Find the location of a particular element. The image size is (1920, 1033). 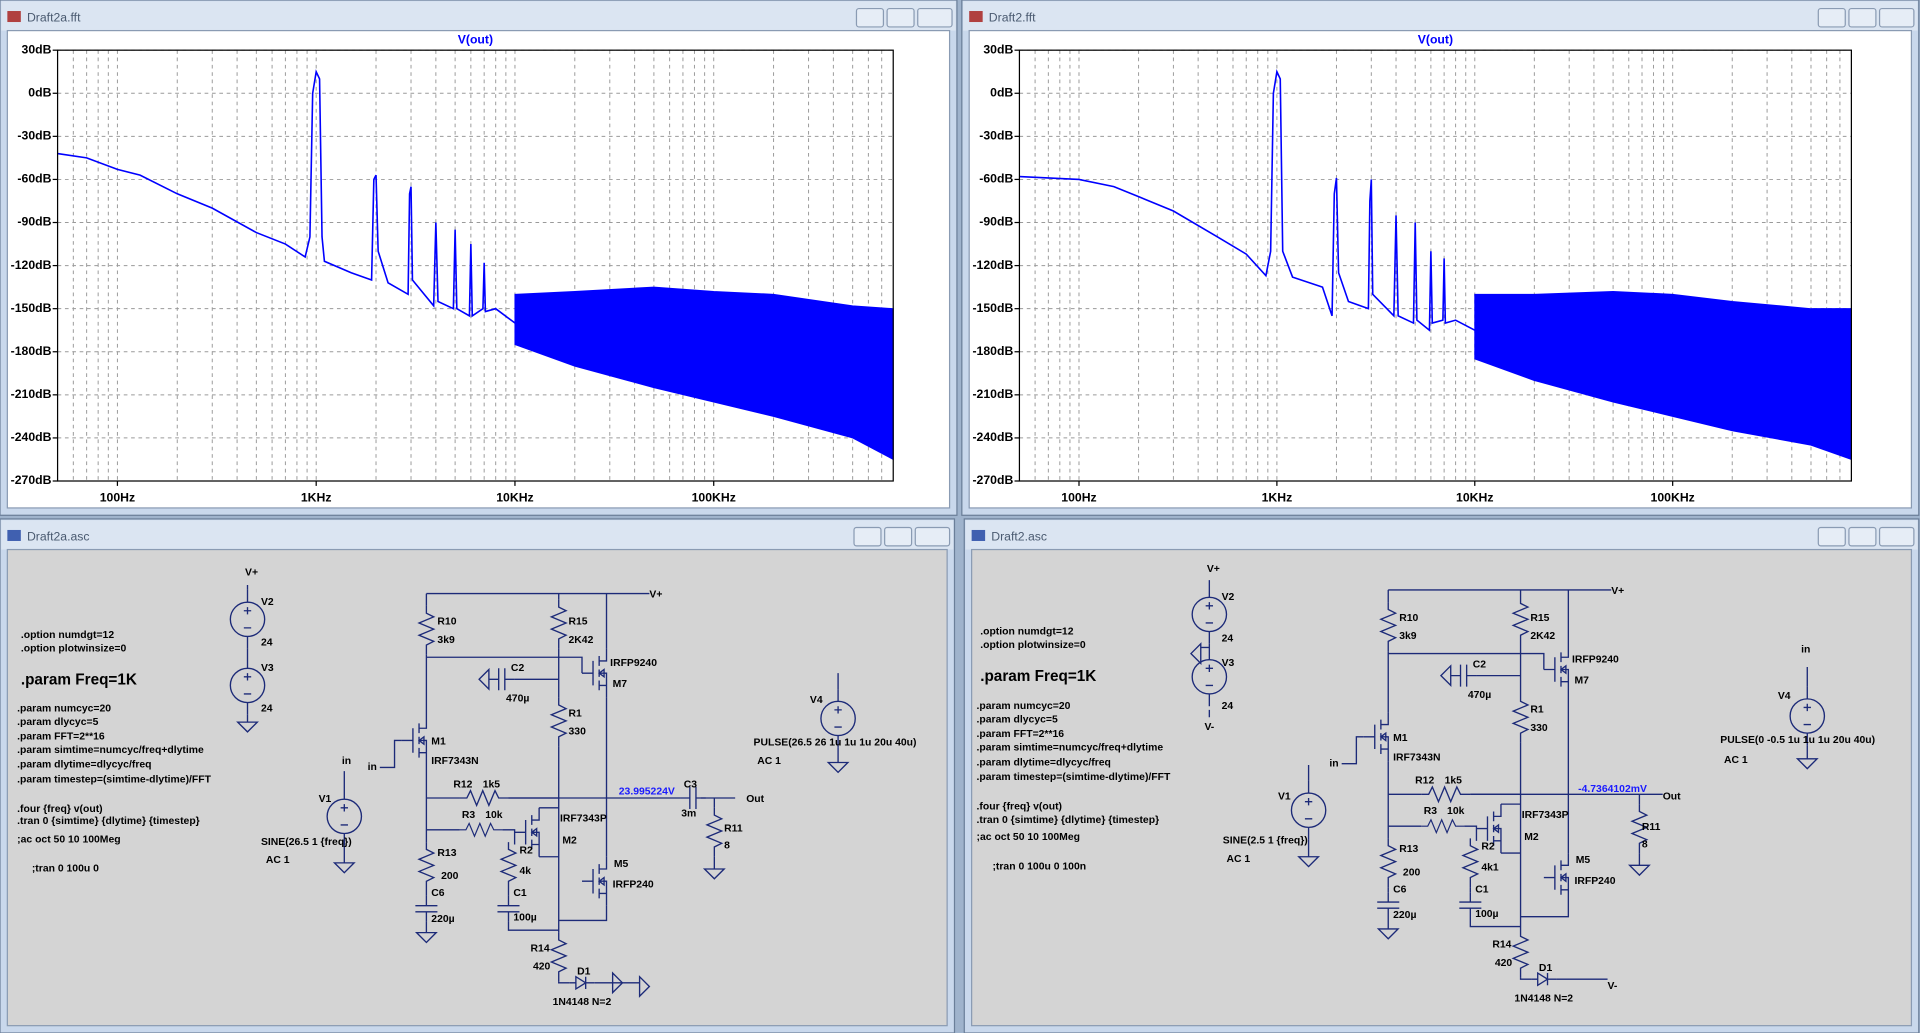

schematic-label: IRFP9240 is located at coordinates (1595, 659).